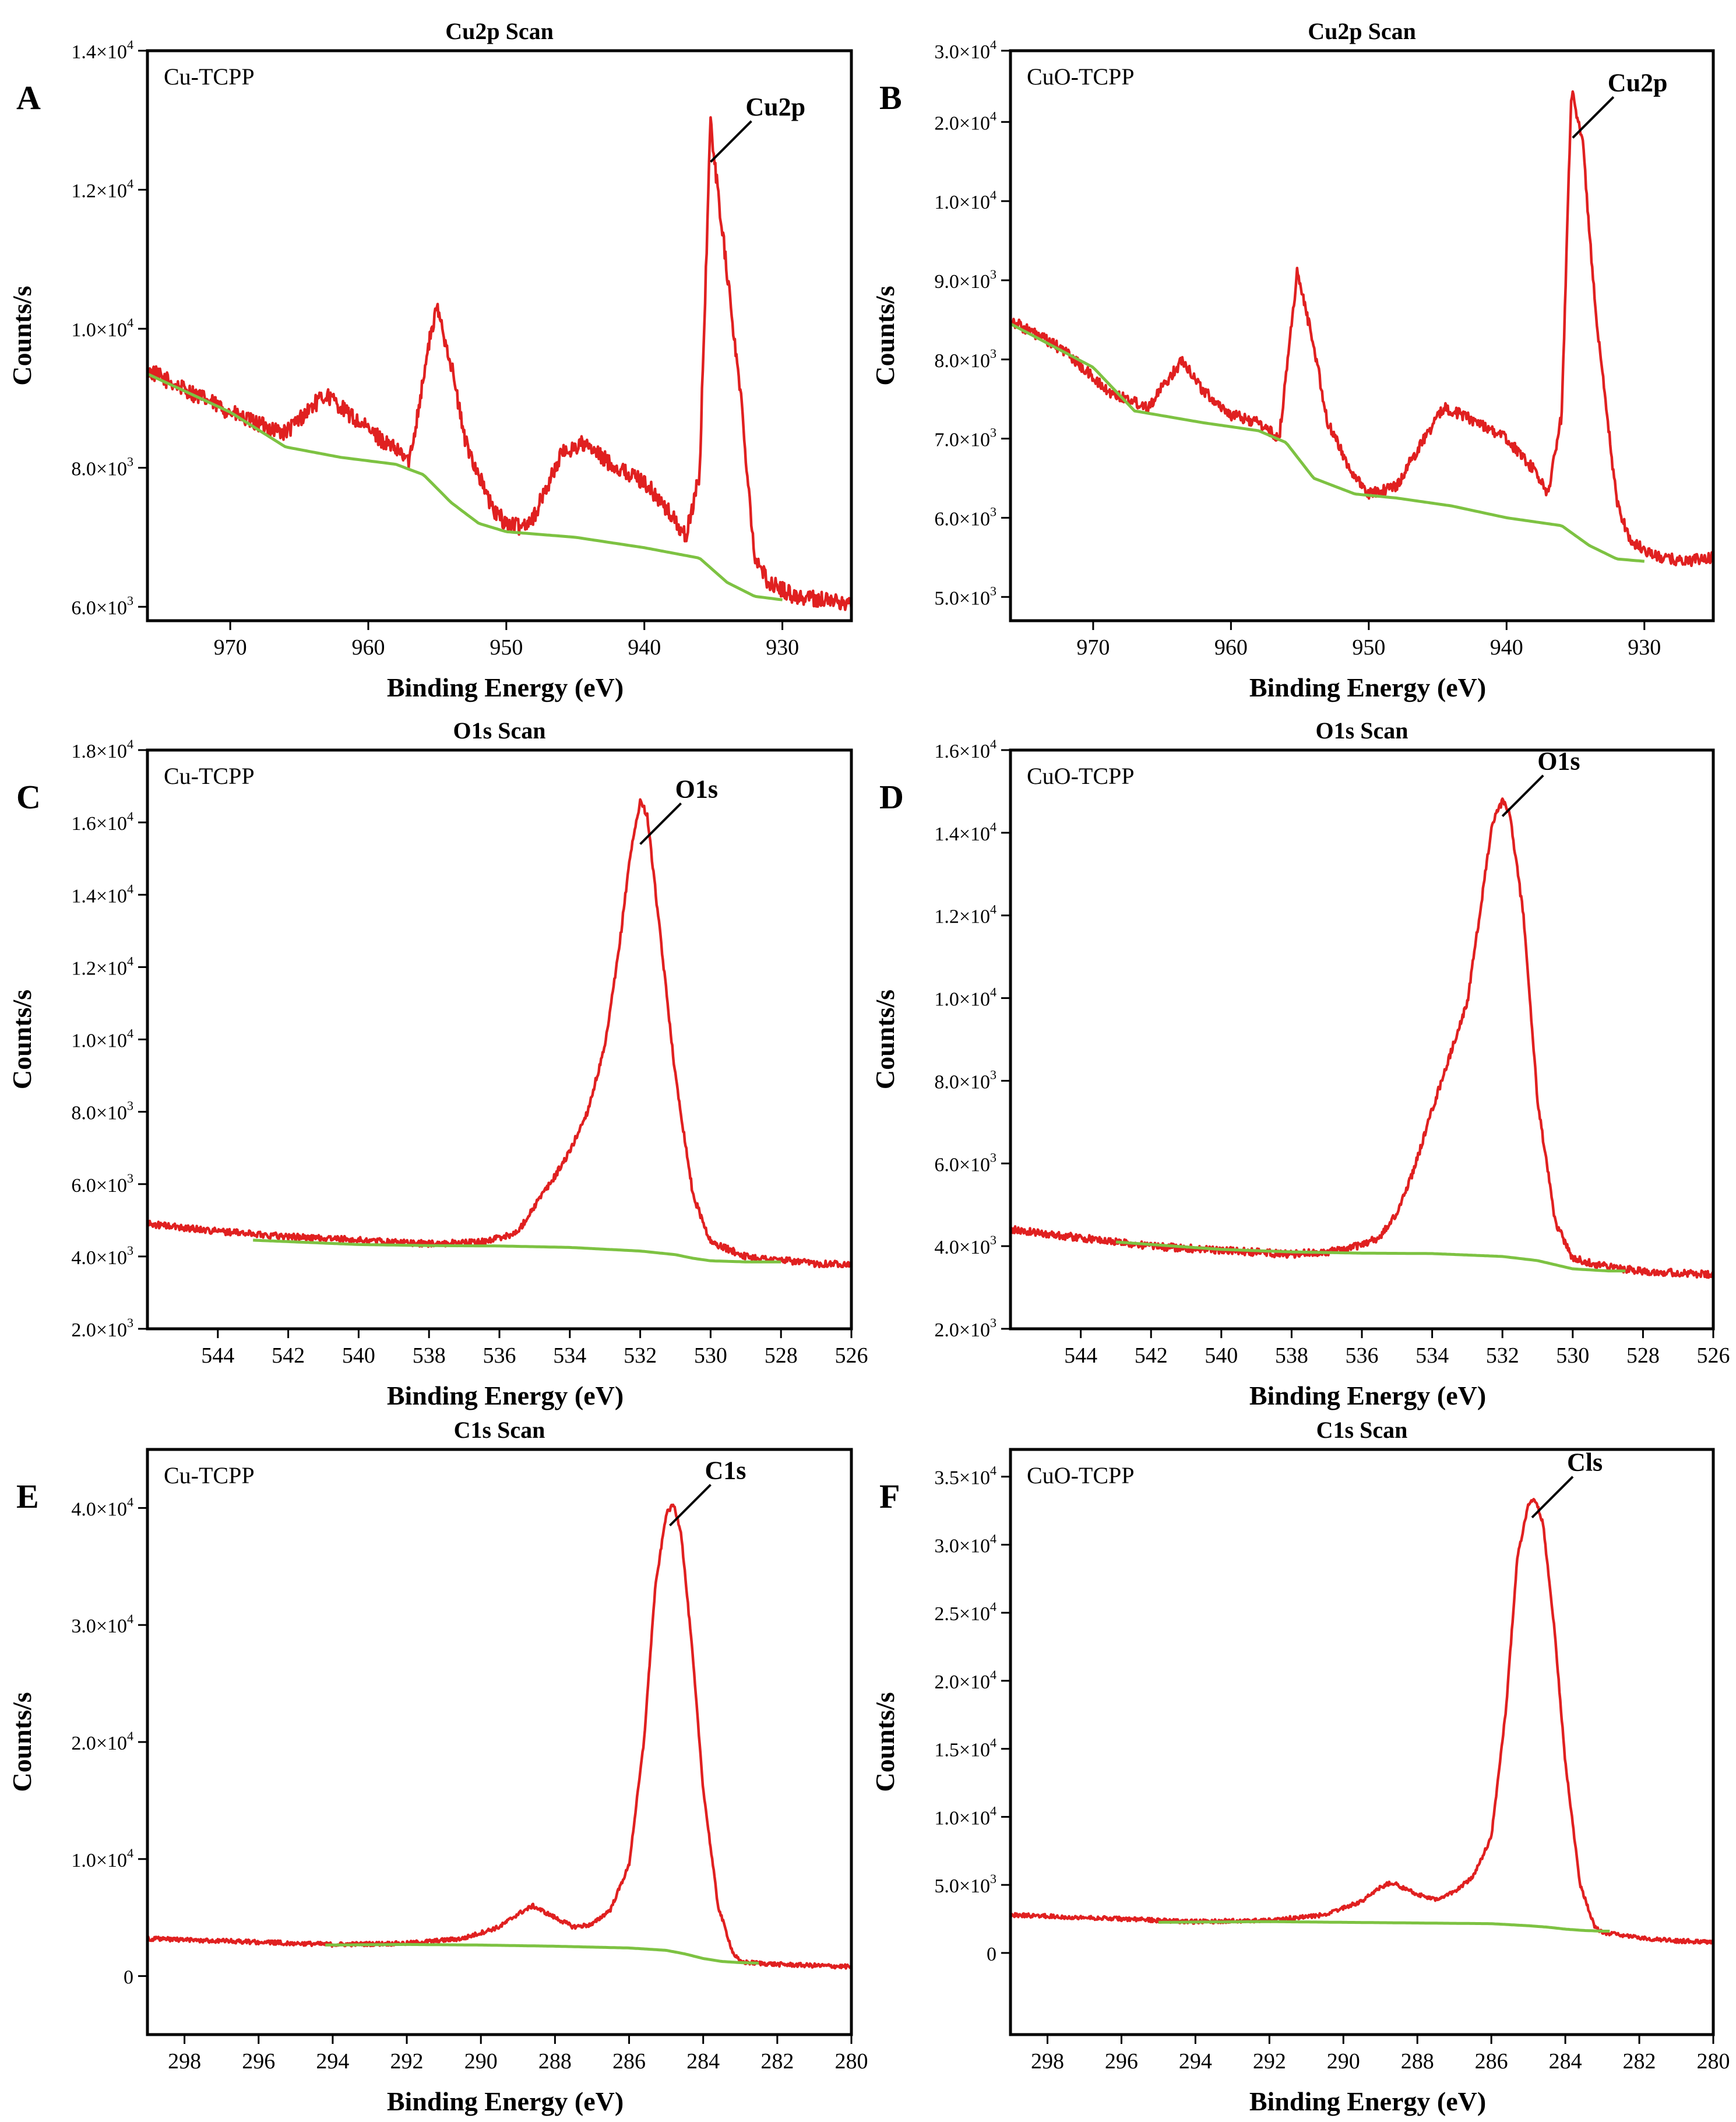  What do you see at coordinates (965, 280) in the screenshot?
I see `y-tick-label: 9.0×10³` at bounding box center [965, 280].